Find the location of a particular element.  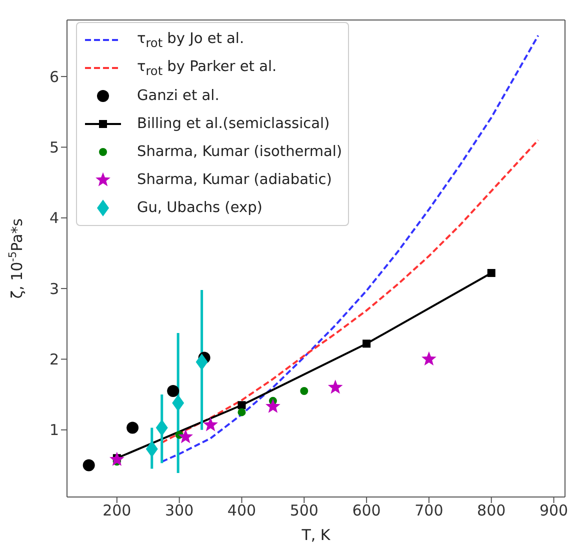

y-tick-label: 1 is located at coordinates (54, 430).